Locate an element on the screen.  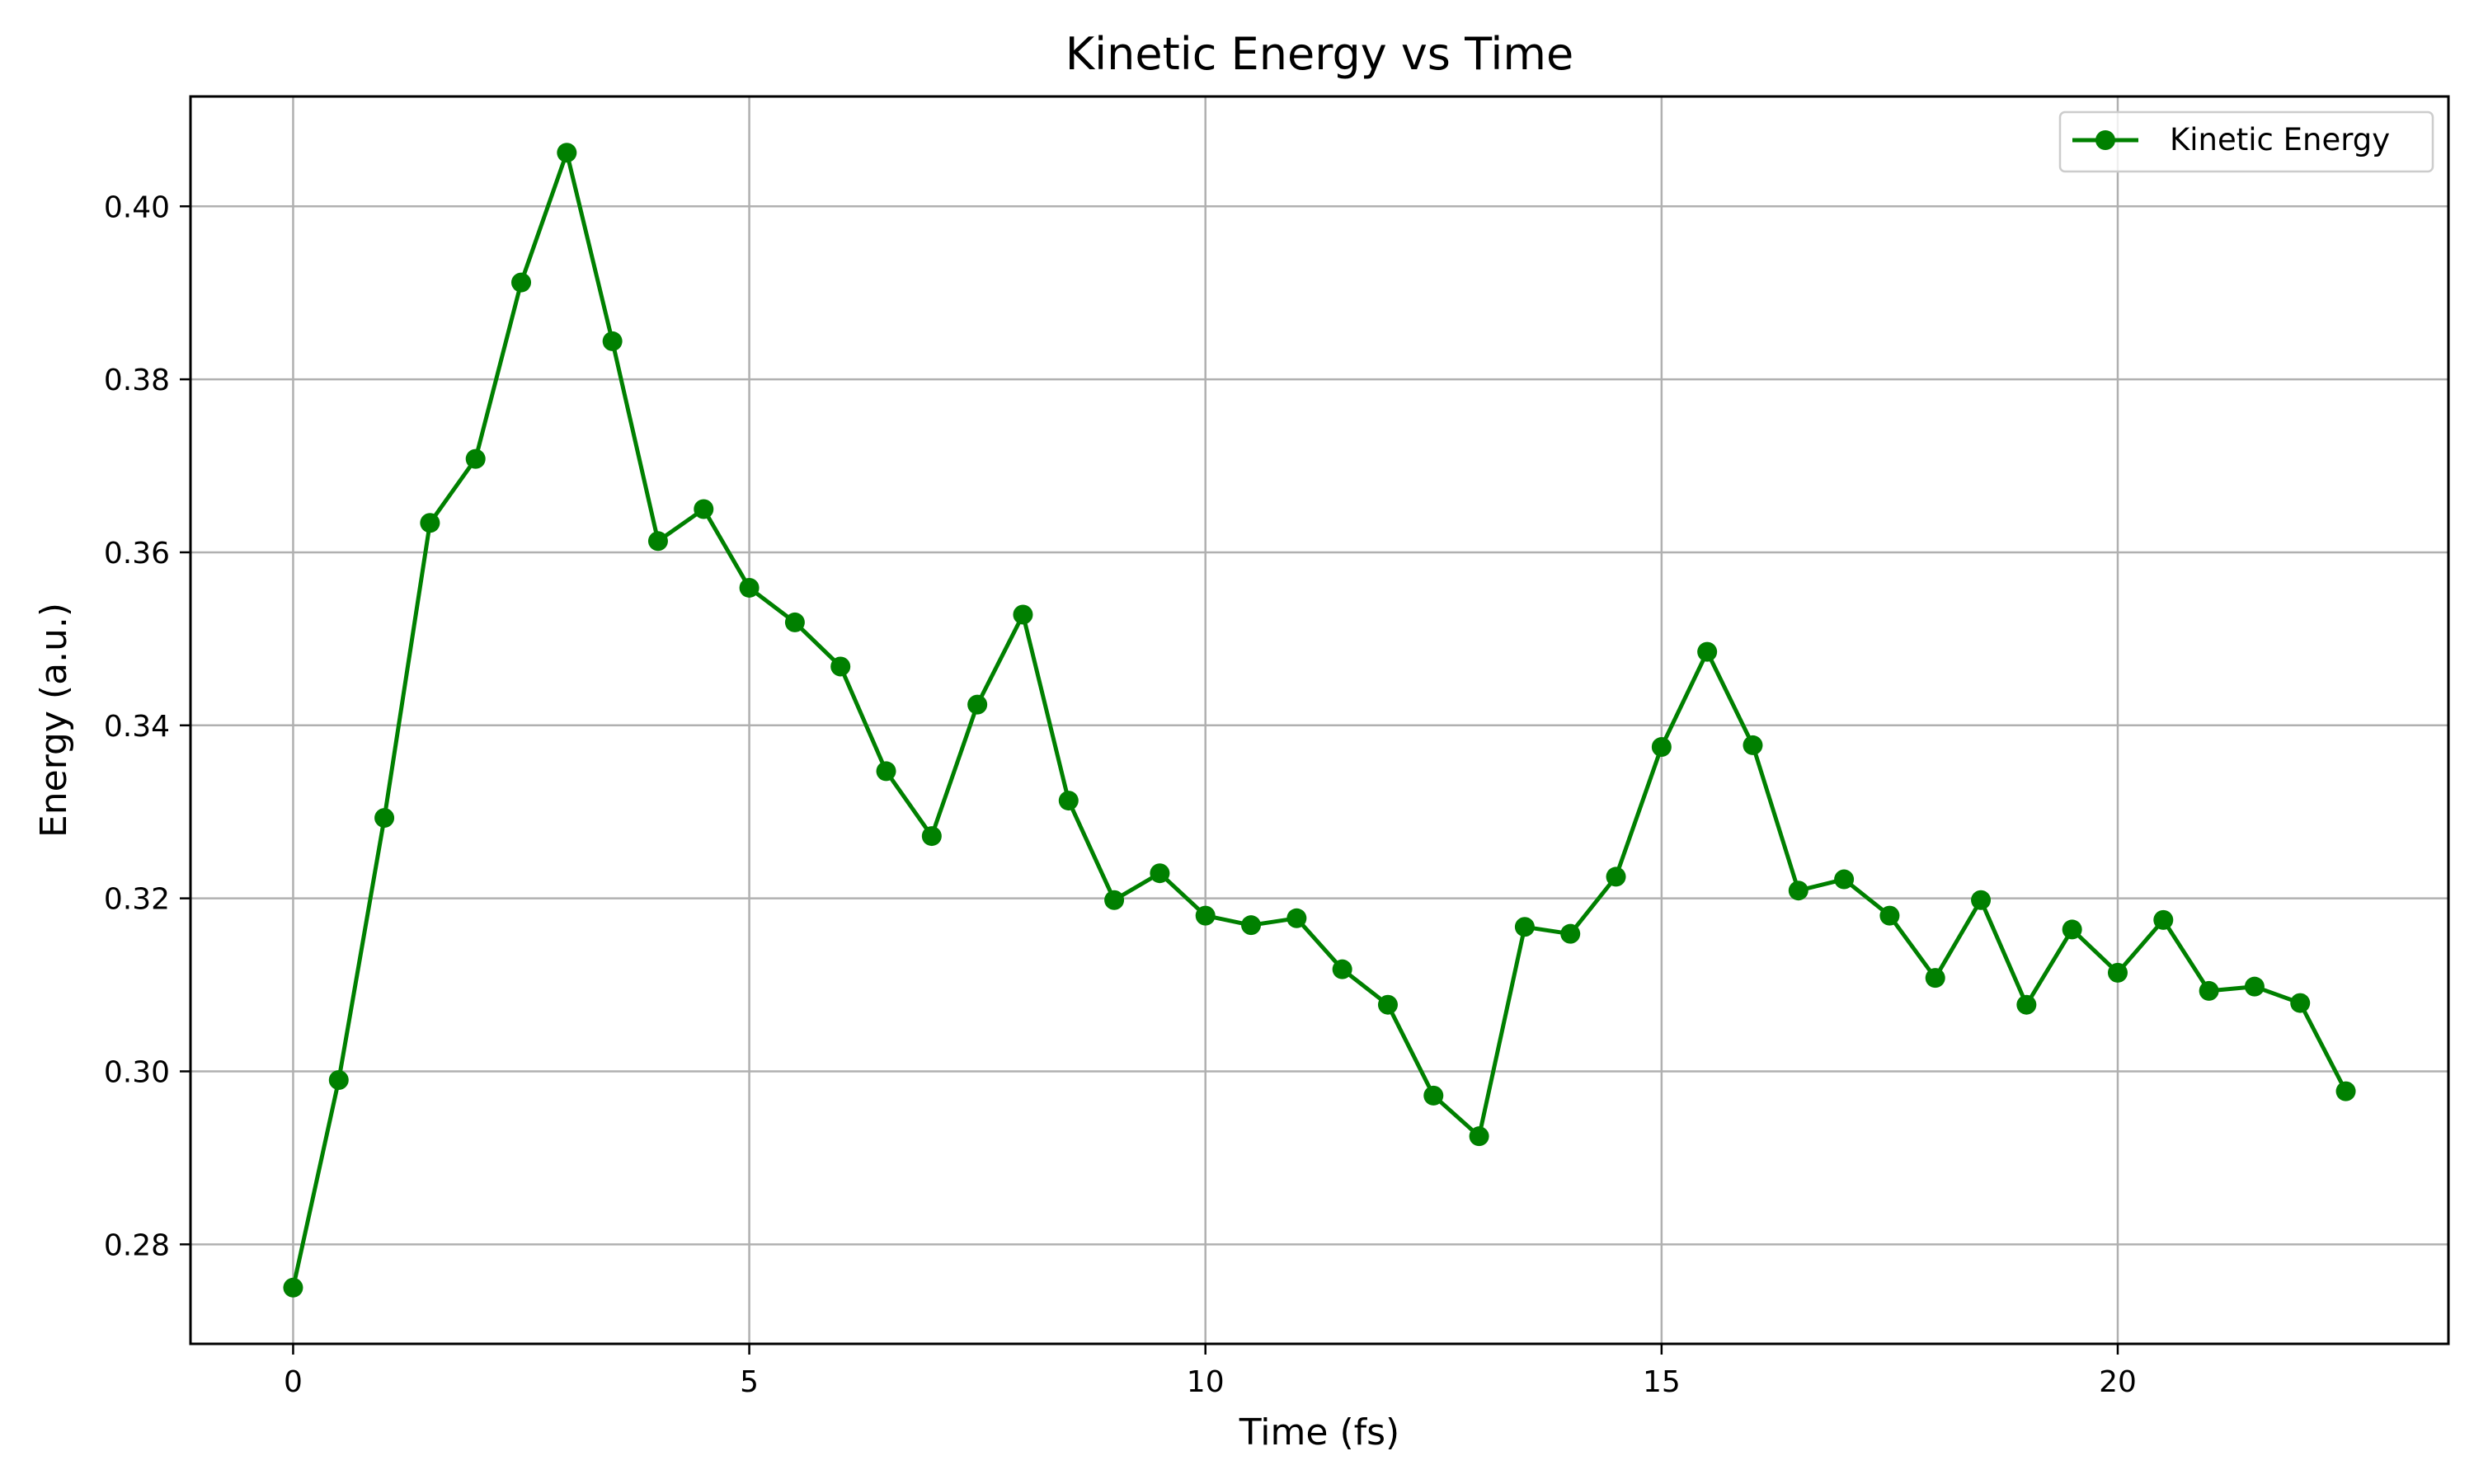
x-tick-label: 0 is located at coordinates (293, 1382).